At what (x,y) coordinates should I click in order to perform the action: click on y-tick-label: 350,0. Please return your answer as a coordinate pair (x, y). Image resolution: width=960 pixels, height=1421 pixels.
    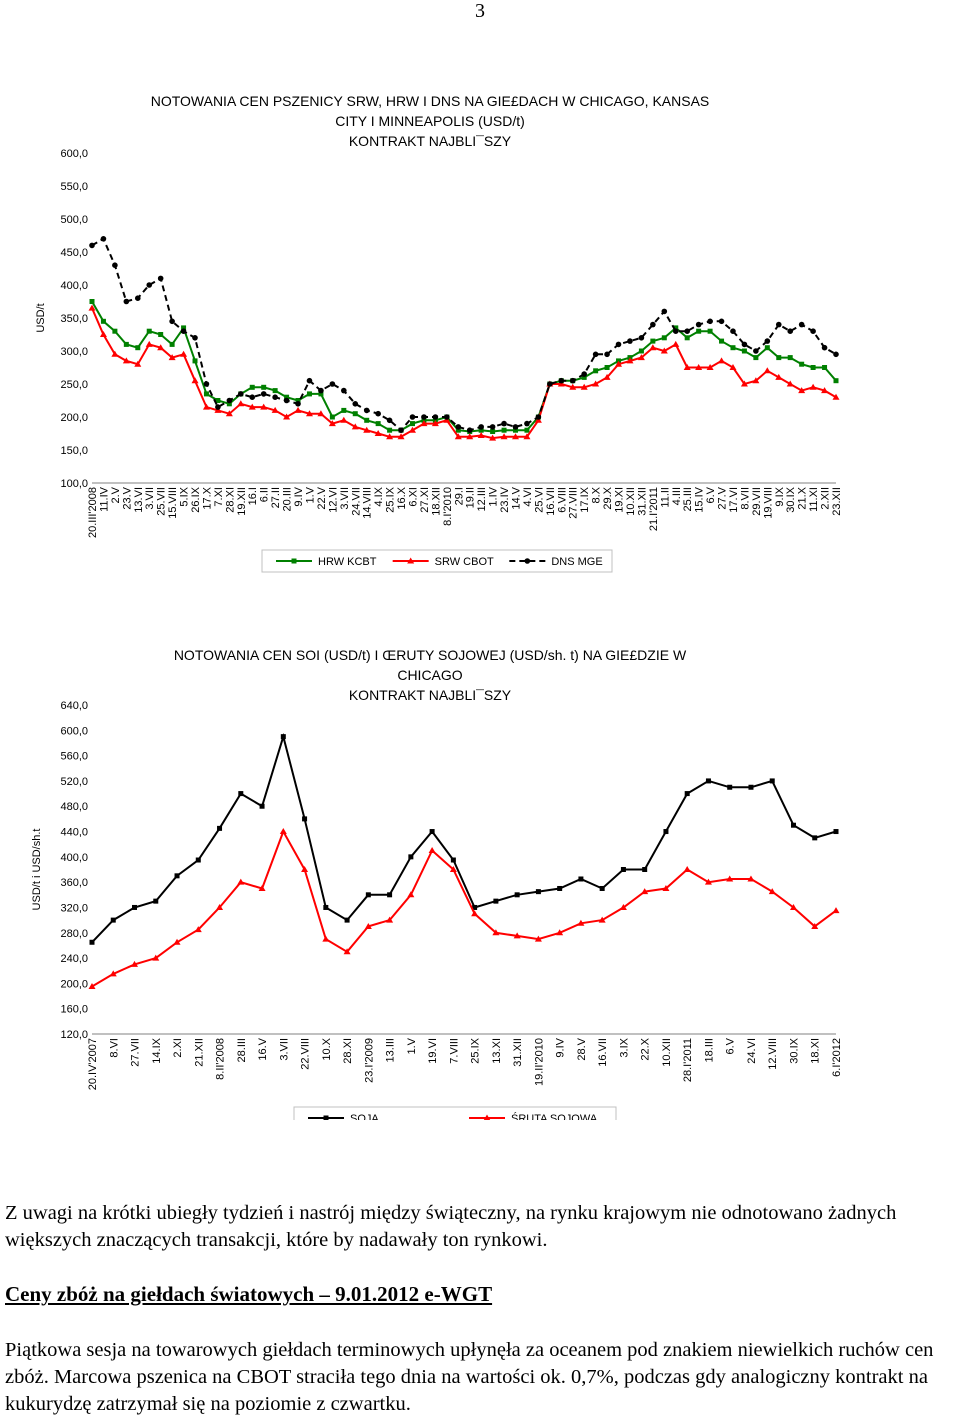
    Looking at the image, I should click on (74, 319).